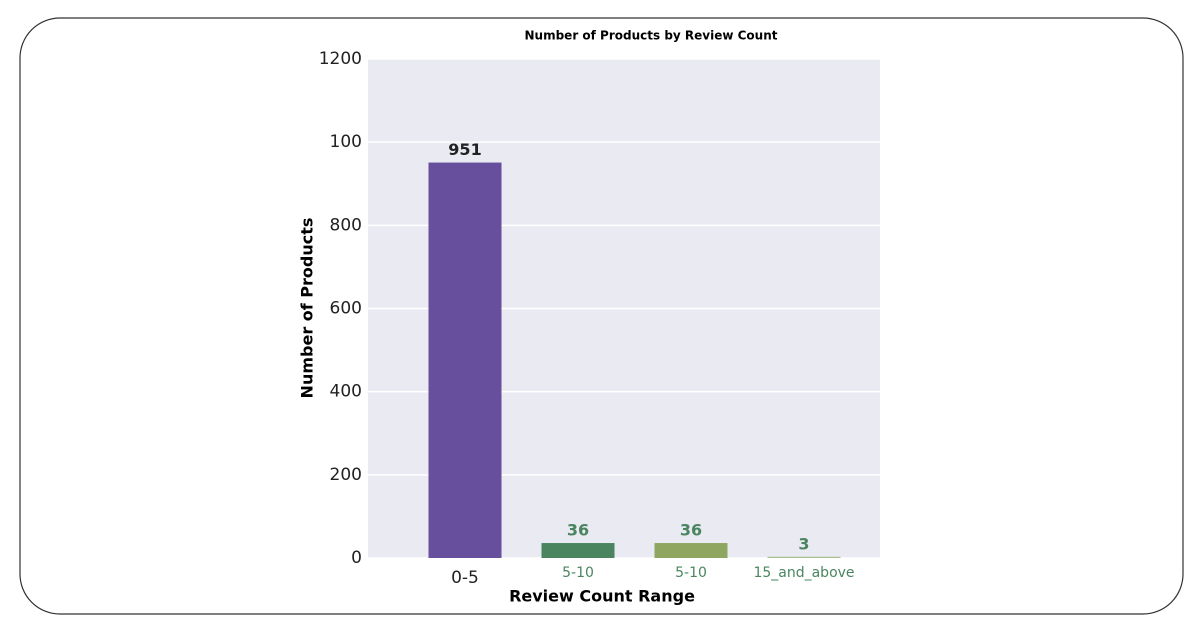  Describe the element at coordinates (356, 558) in the screenshot. I see `y-tick-label: 0` at that location.